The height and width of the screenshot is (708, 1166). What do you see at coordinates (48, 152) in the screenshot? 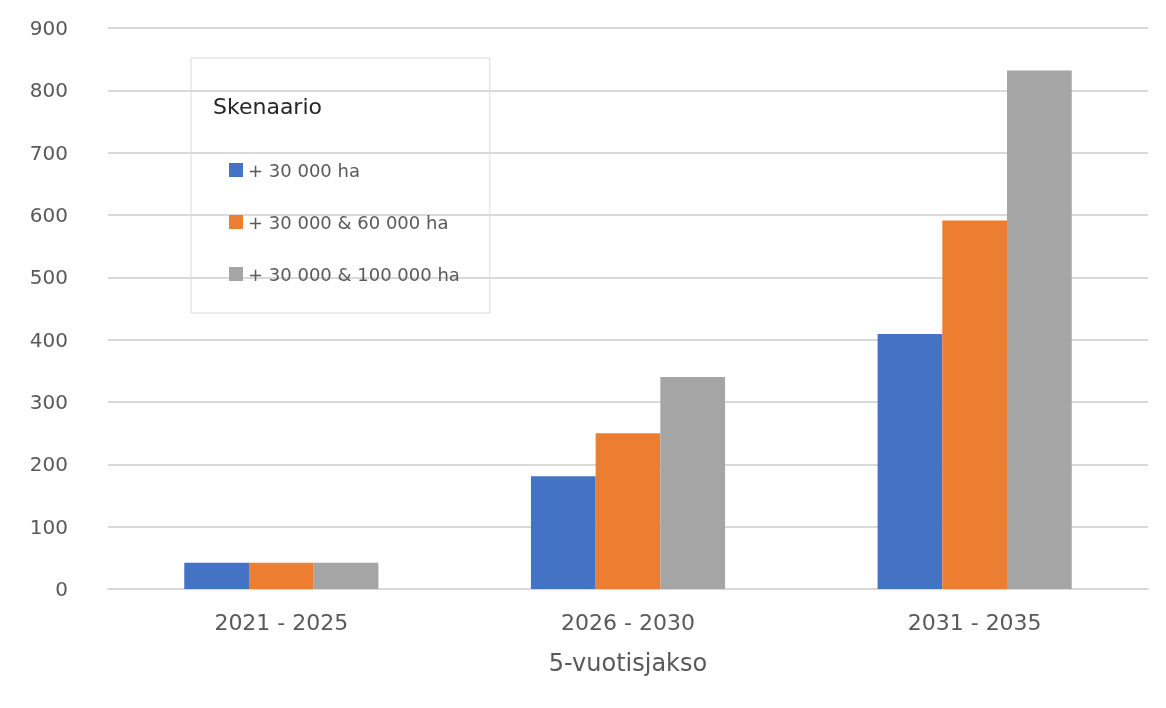
I see `y-tick-label: 700` at bounding box center [48, 152].